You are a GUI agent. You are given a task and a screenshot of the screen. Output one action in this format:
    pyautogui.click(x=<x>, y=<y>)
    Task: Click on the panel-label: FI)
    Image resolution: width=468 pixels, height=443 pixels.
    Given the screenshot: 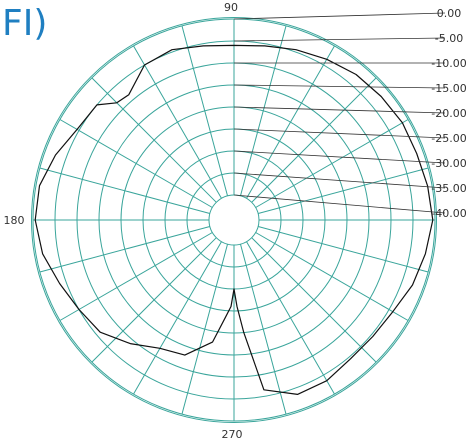 What is the action you would take?
    pyautogui.click(x=25, y=23)
    